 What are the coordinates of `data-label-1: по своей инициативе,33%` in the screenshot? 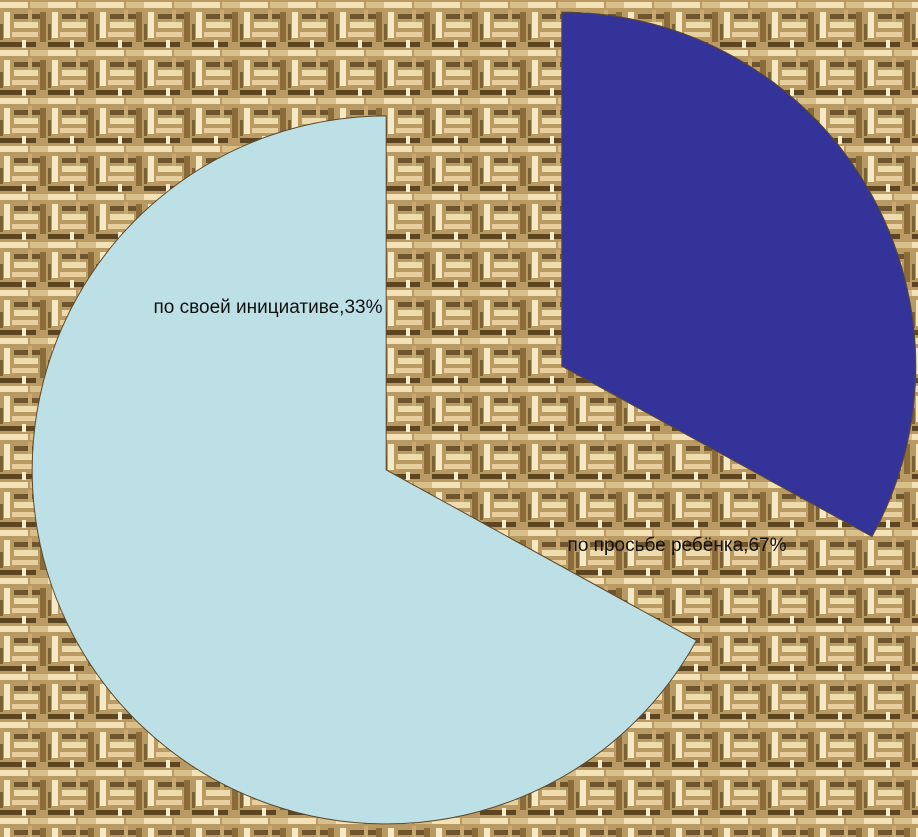 It's located at (268, 307).